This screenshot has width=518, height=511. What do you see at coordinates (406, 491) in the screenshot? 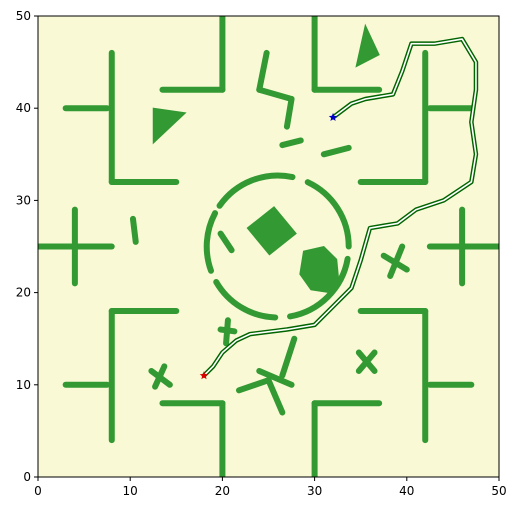
I see `x-tick-label: 40` at bounding box center [406, 491].